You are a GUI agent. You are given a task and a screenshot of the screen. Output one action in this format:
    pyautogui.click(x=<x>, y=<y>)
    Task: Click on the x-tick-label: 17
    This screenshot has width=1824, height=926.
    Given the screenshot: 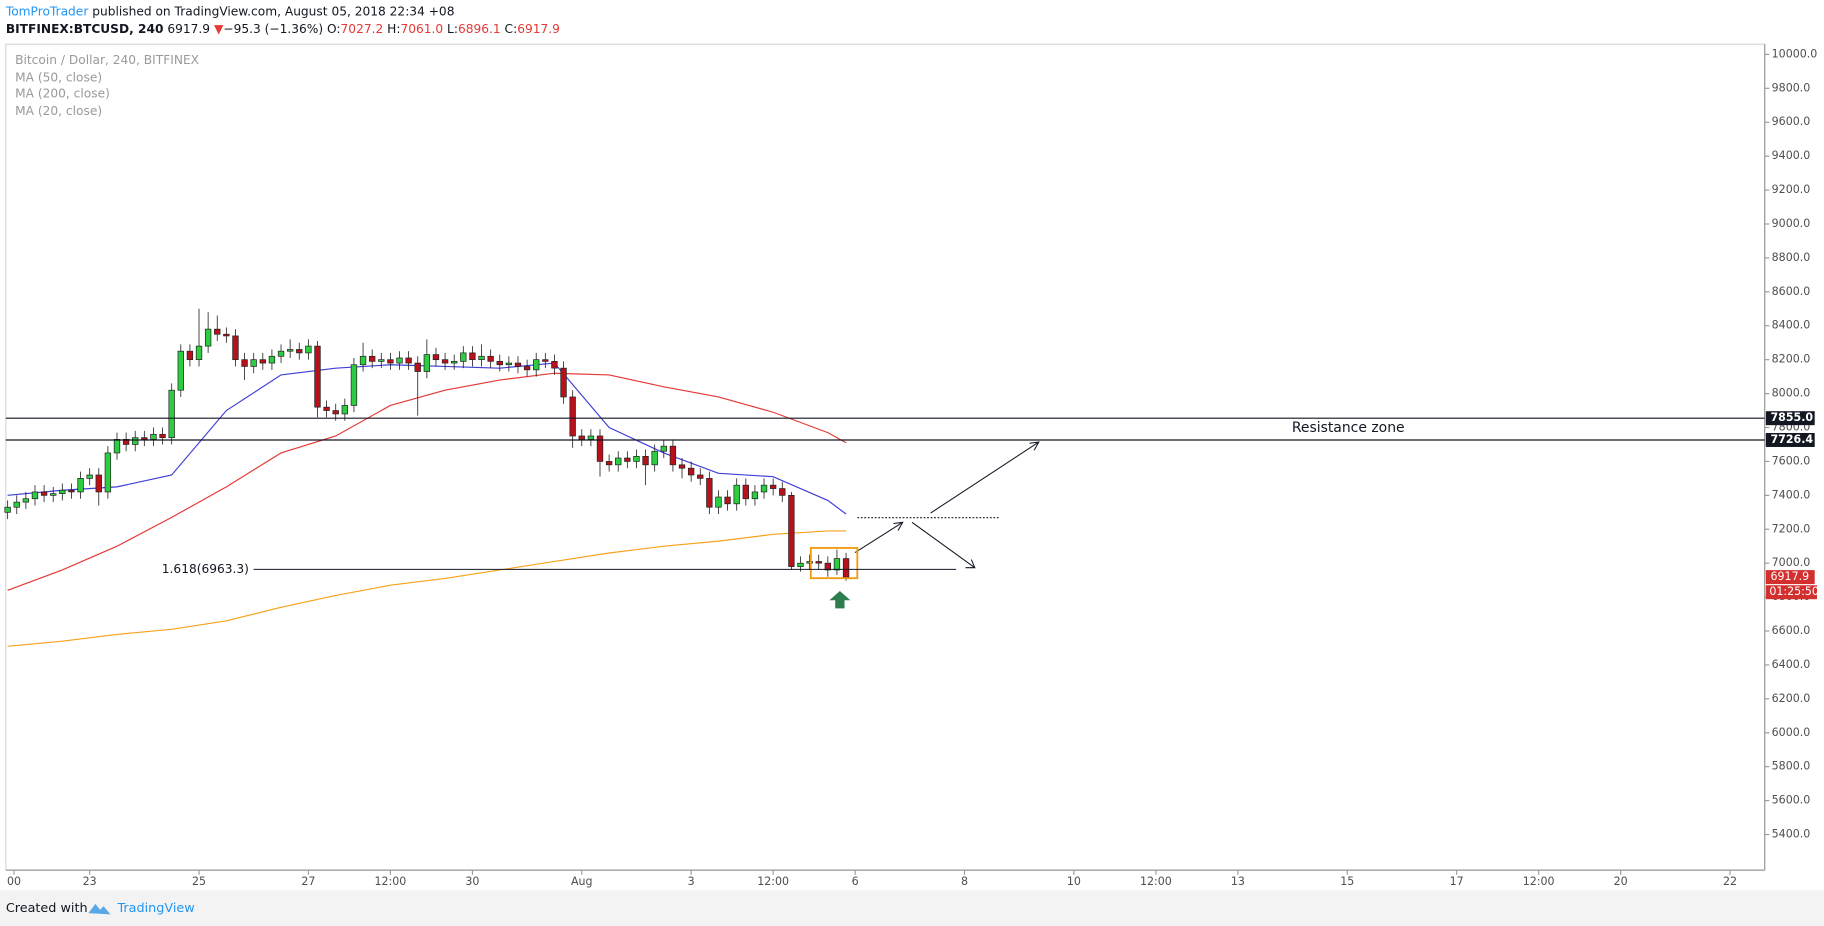 What is the action you would take?
    pyautogui.click(x=1457, y=881)
    